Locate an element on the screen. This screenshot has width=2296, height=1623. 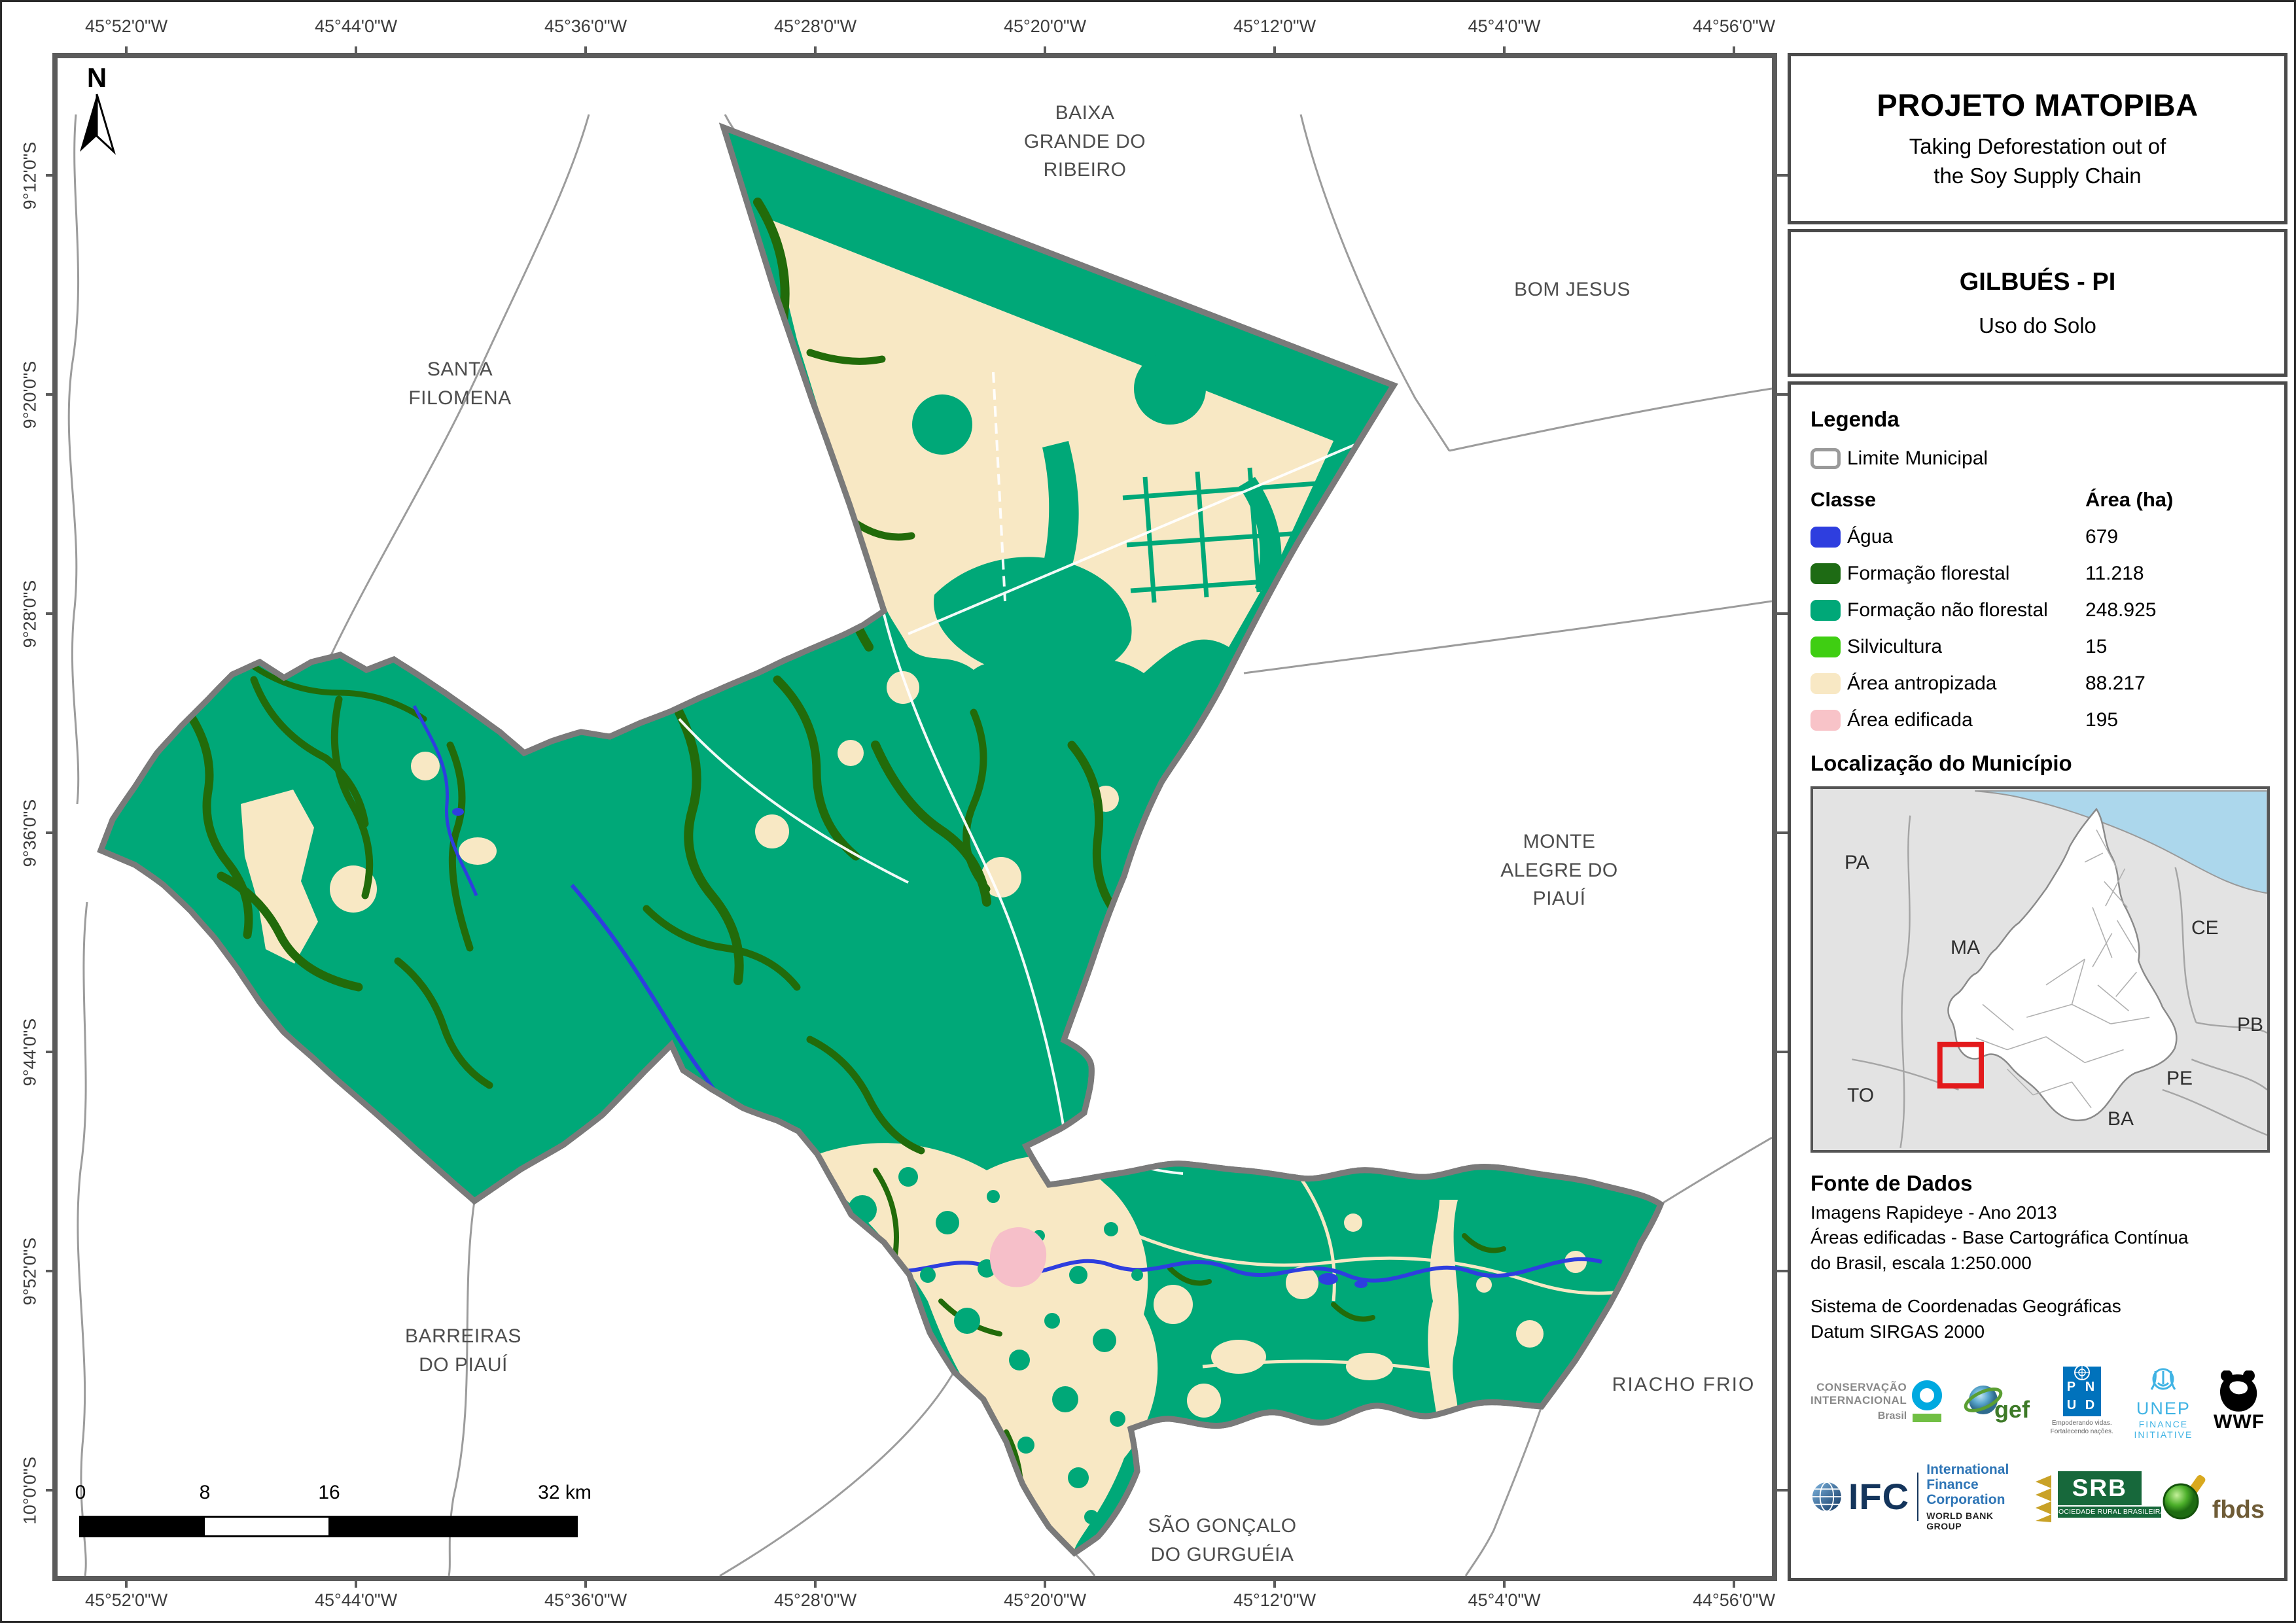
scale-bar: 0 8 16 32 km is located at coordinates (336, 1518).